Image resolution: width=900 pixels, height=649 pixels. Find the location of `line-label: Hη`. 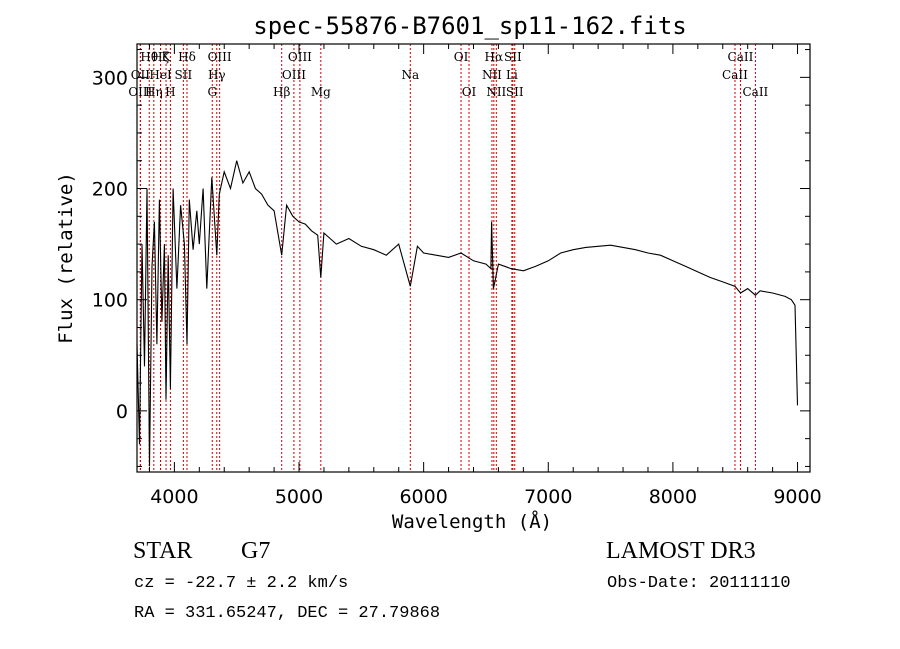

line-label: Hη is located at coordinates (154, 92).